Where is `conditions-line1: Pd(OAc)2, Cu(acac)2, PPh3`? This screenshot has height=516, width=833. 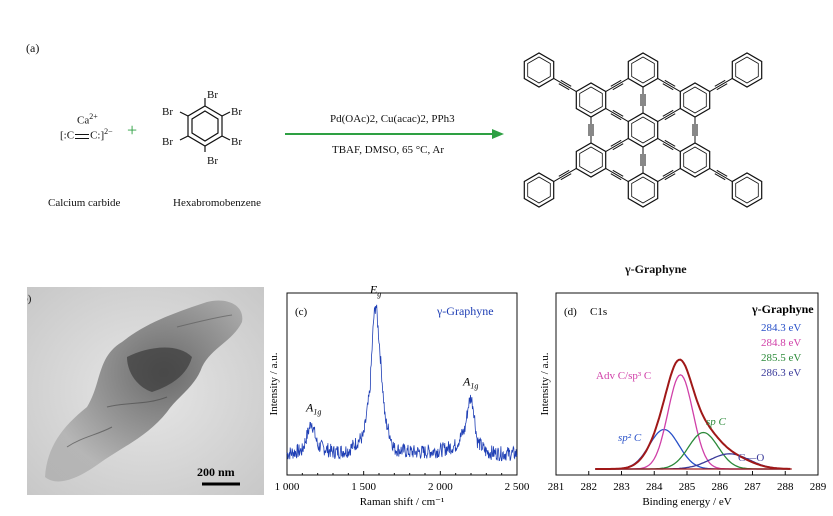 conditions-line1: Pd(OAc)2, Cu(acac)2, PPh3 is located at coordinates (392, 119).